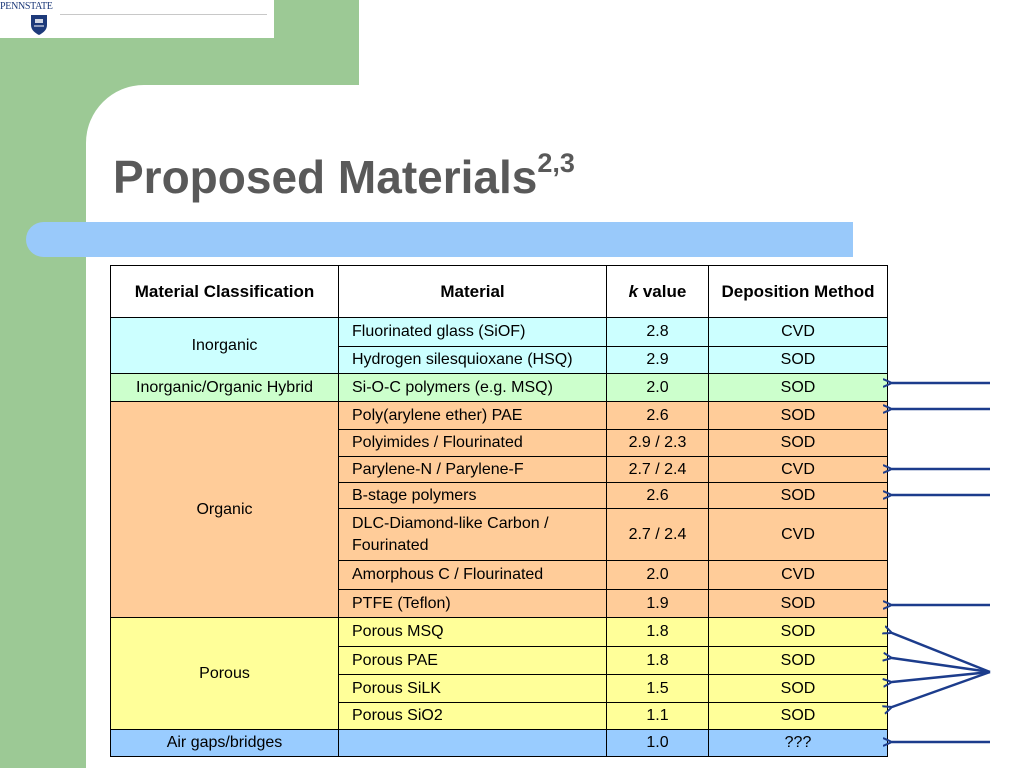  I want to click on table-row: Porous SiO2 1.1 SOD, so click(499, 716).